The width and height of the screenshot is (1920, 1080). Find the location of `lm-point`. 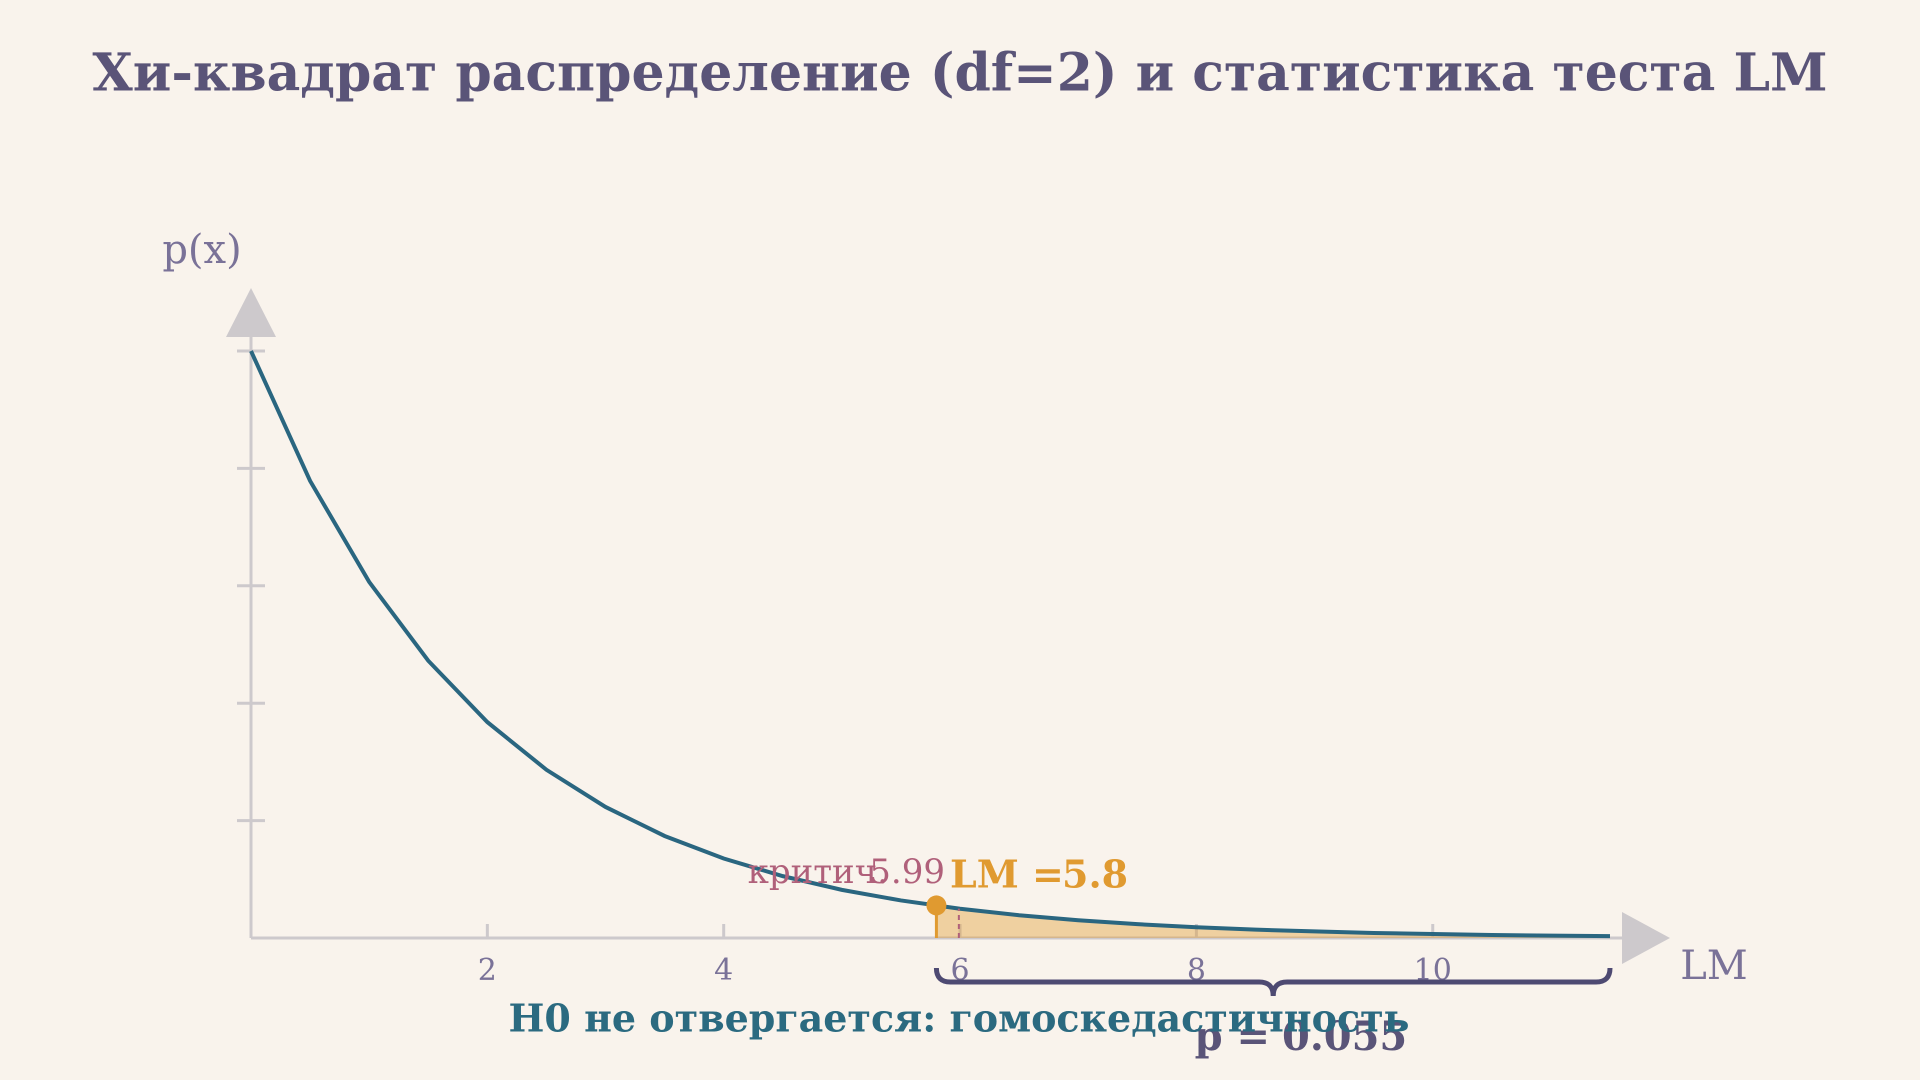

lm-point is located at coordinates (936, 905).